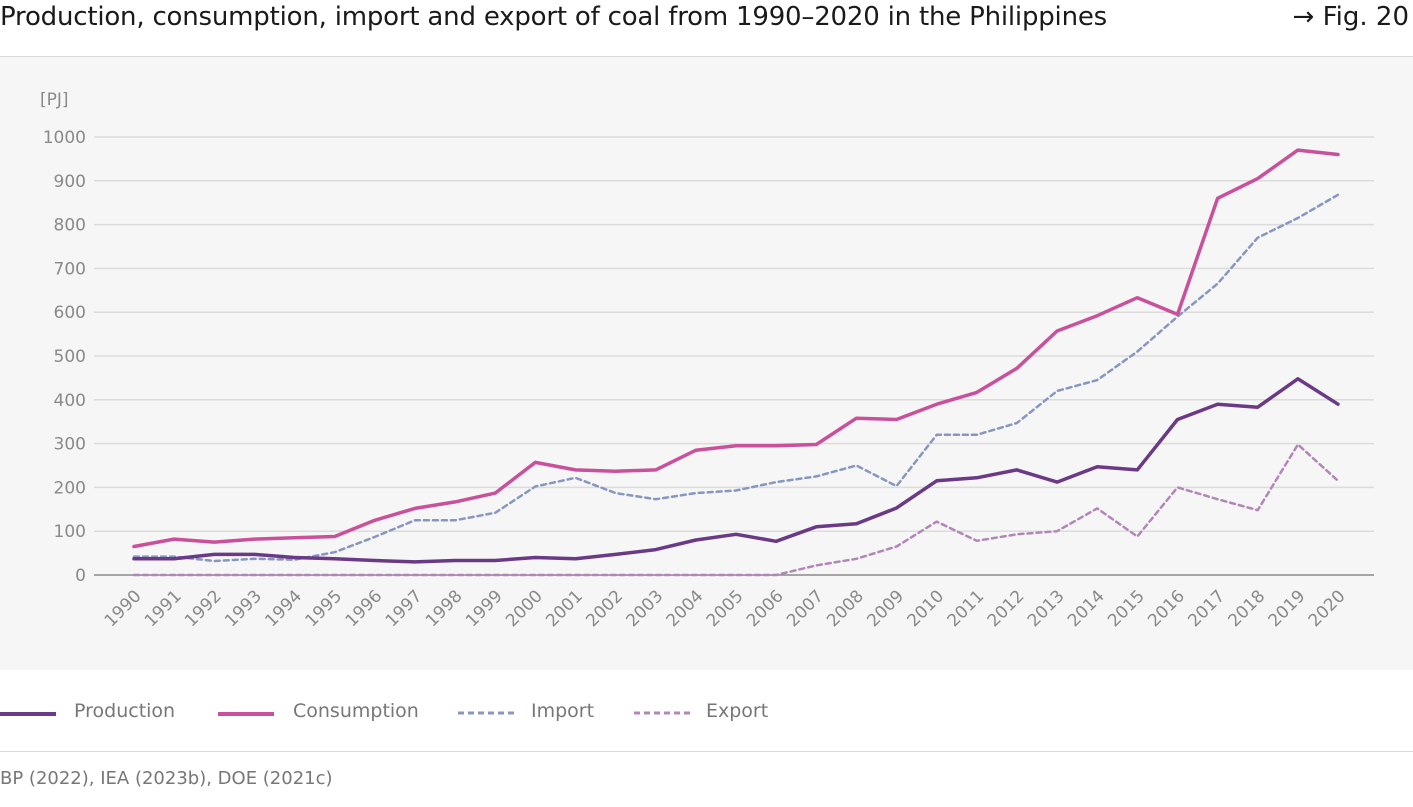  I want to click on x-tick-label-2018: 2018, so click(1247, 608).